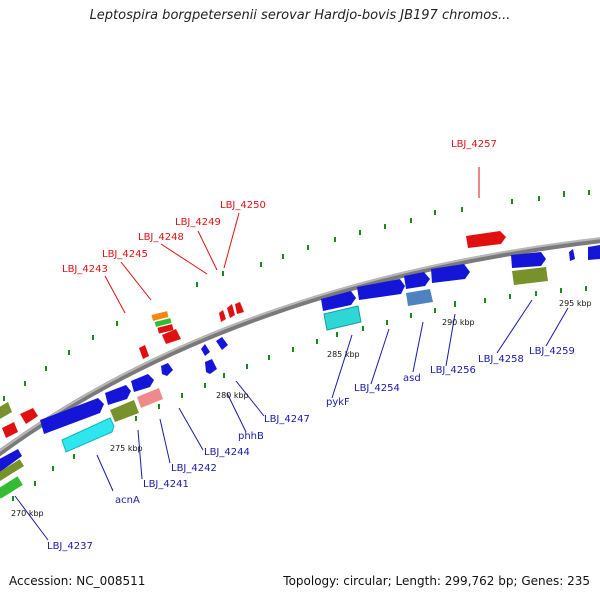 Image resolution: width=600 pixels, height=600 pixels. Describe the element at coordinates (338, 402) in the screenshot. I see `label-pykF: pykF` at that location.